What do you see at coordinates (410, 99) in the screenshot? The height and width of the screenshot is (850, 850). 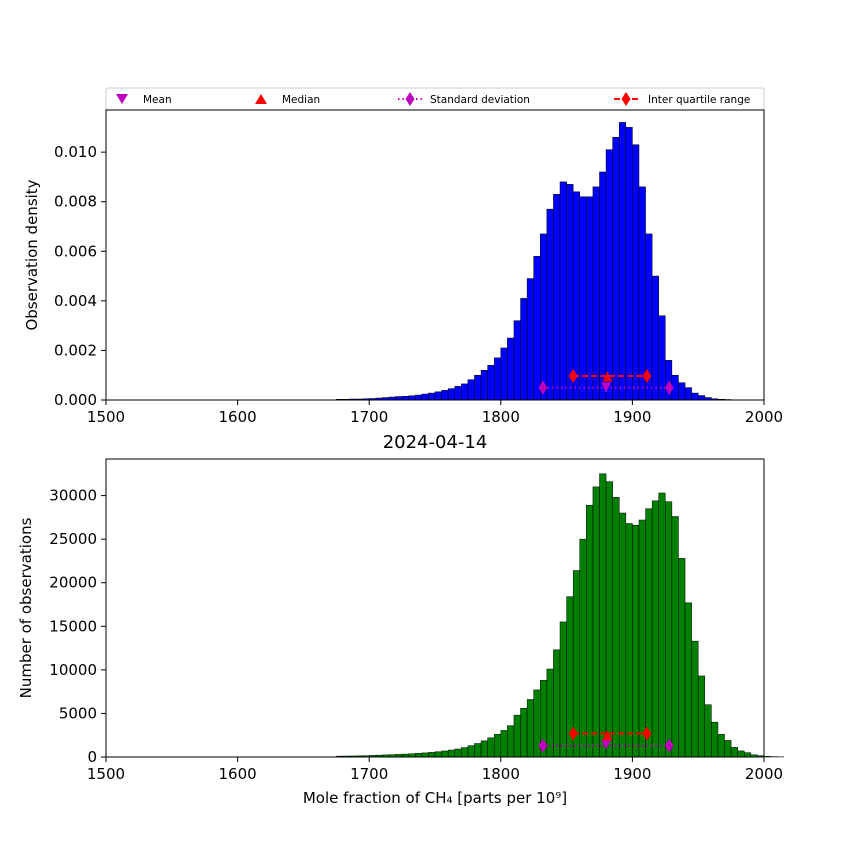 I see `std-diamond-icon` at bounding box center [410, 99].